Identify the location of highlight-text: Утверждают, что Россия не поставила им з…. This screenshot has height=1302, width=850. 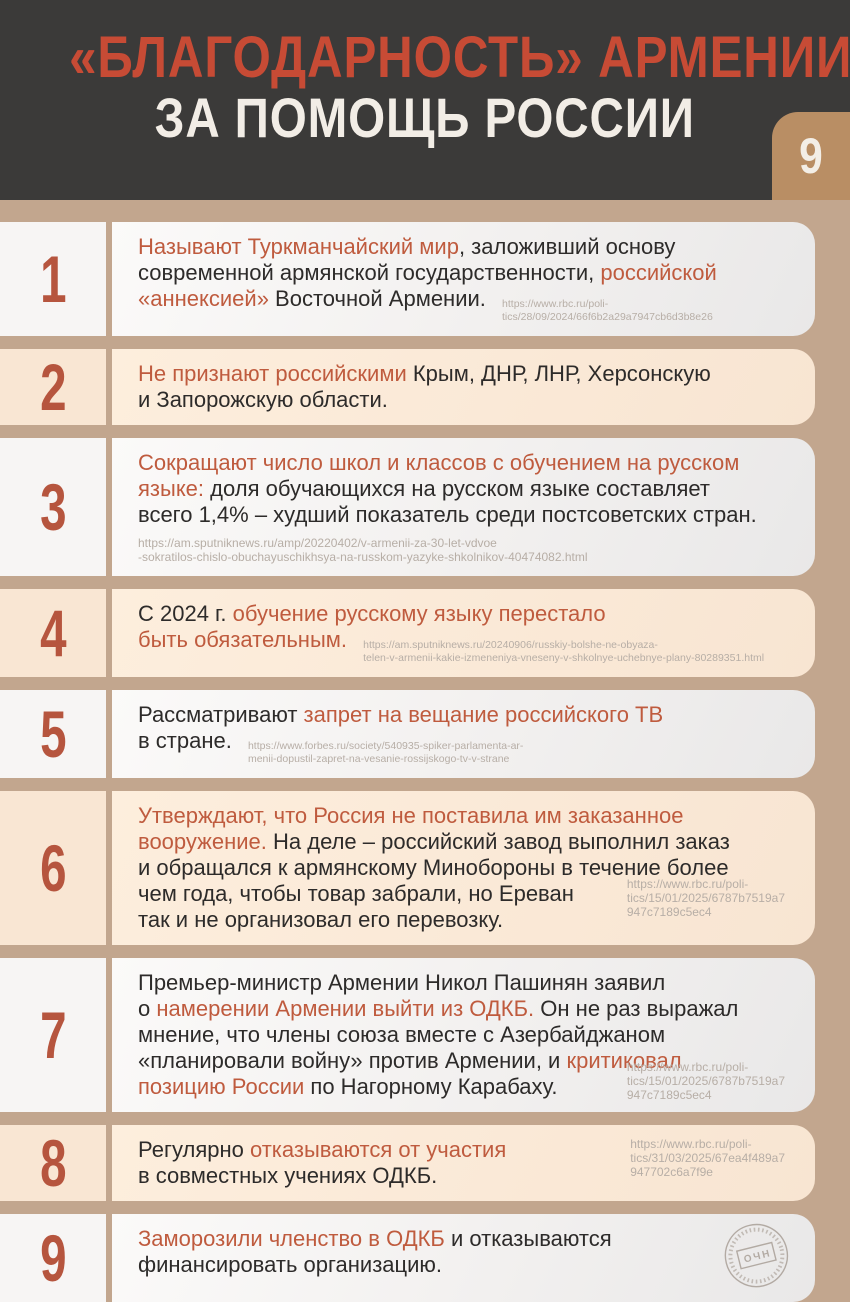
(411, 828).